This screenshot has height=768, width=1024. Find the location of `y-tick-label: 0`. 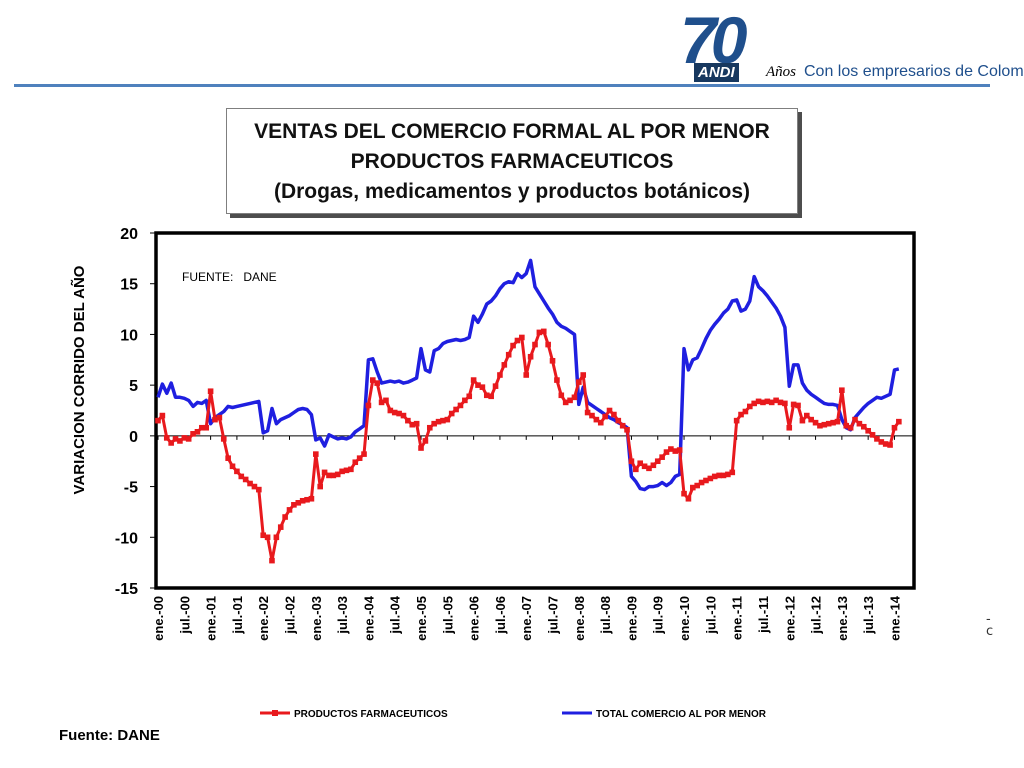

y-tick-label: 0 is located at coordinates (133, 437).